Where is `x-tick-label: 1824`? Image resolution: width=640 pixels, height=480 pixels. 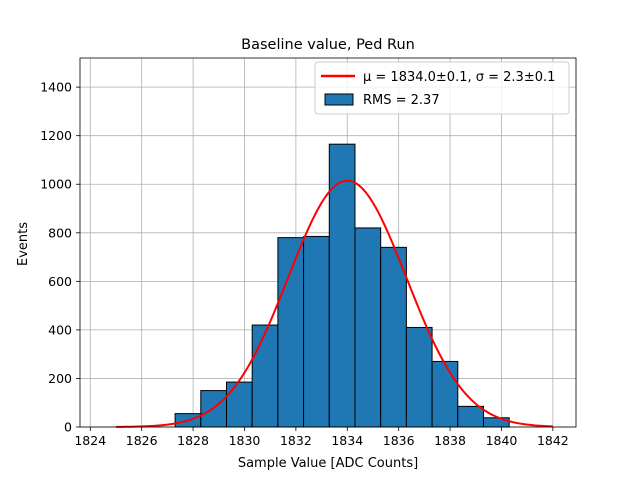 x-tick-label: 1824 is located at coordinates (90, 440).